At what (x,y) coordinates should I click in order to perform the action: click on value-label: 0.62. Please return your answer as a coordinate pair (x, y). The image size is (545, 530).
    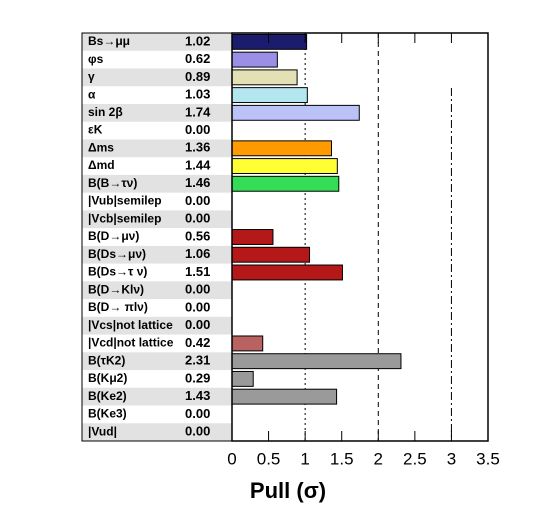
    Looking at the image, I should click on (197, 58).